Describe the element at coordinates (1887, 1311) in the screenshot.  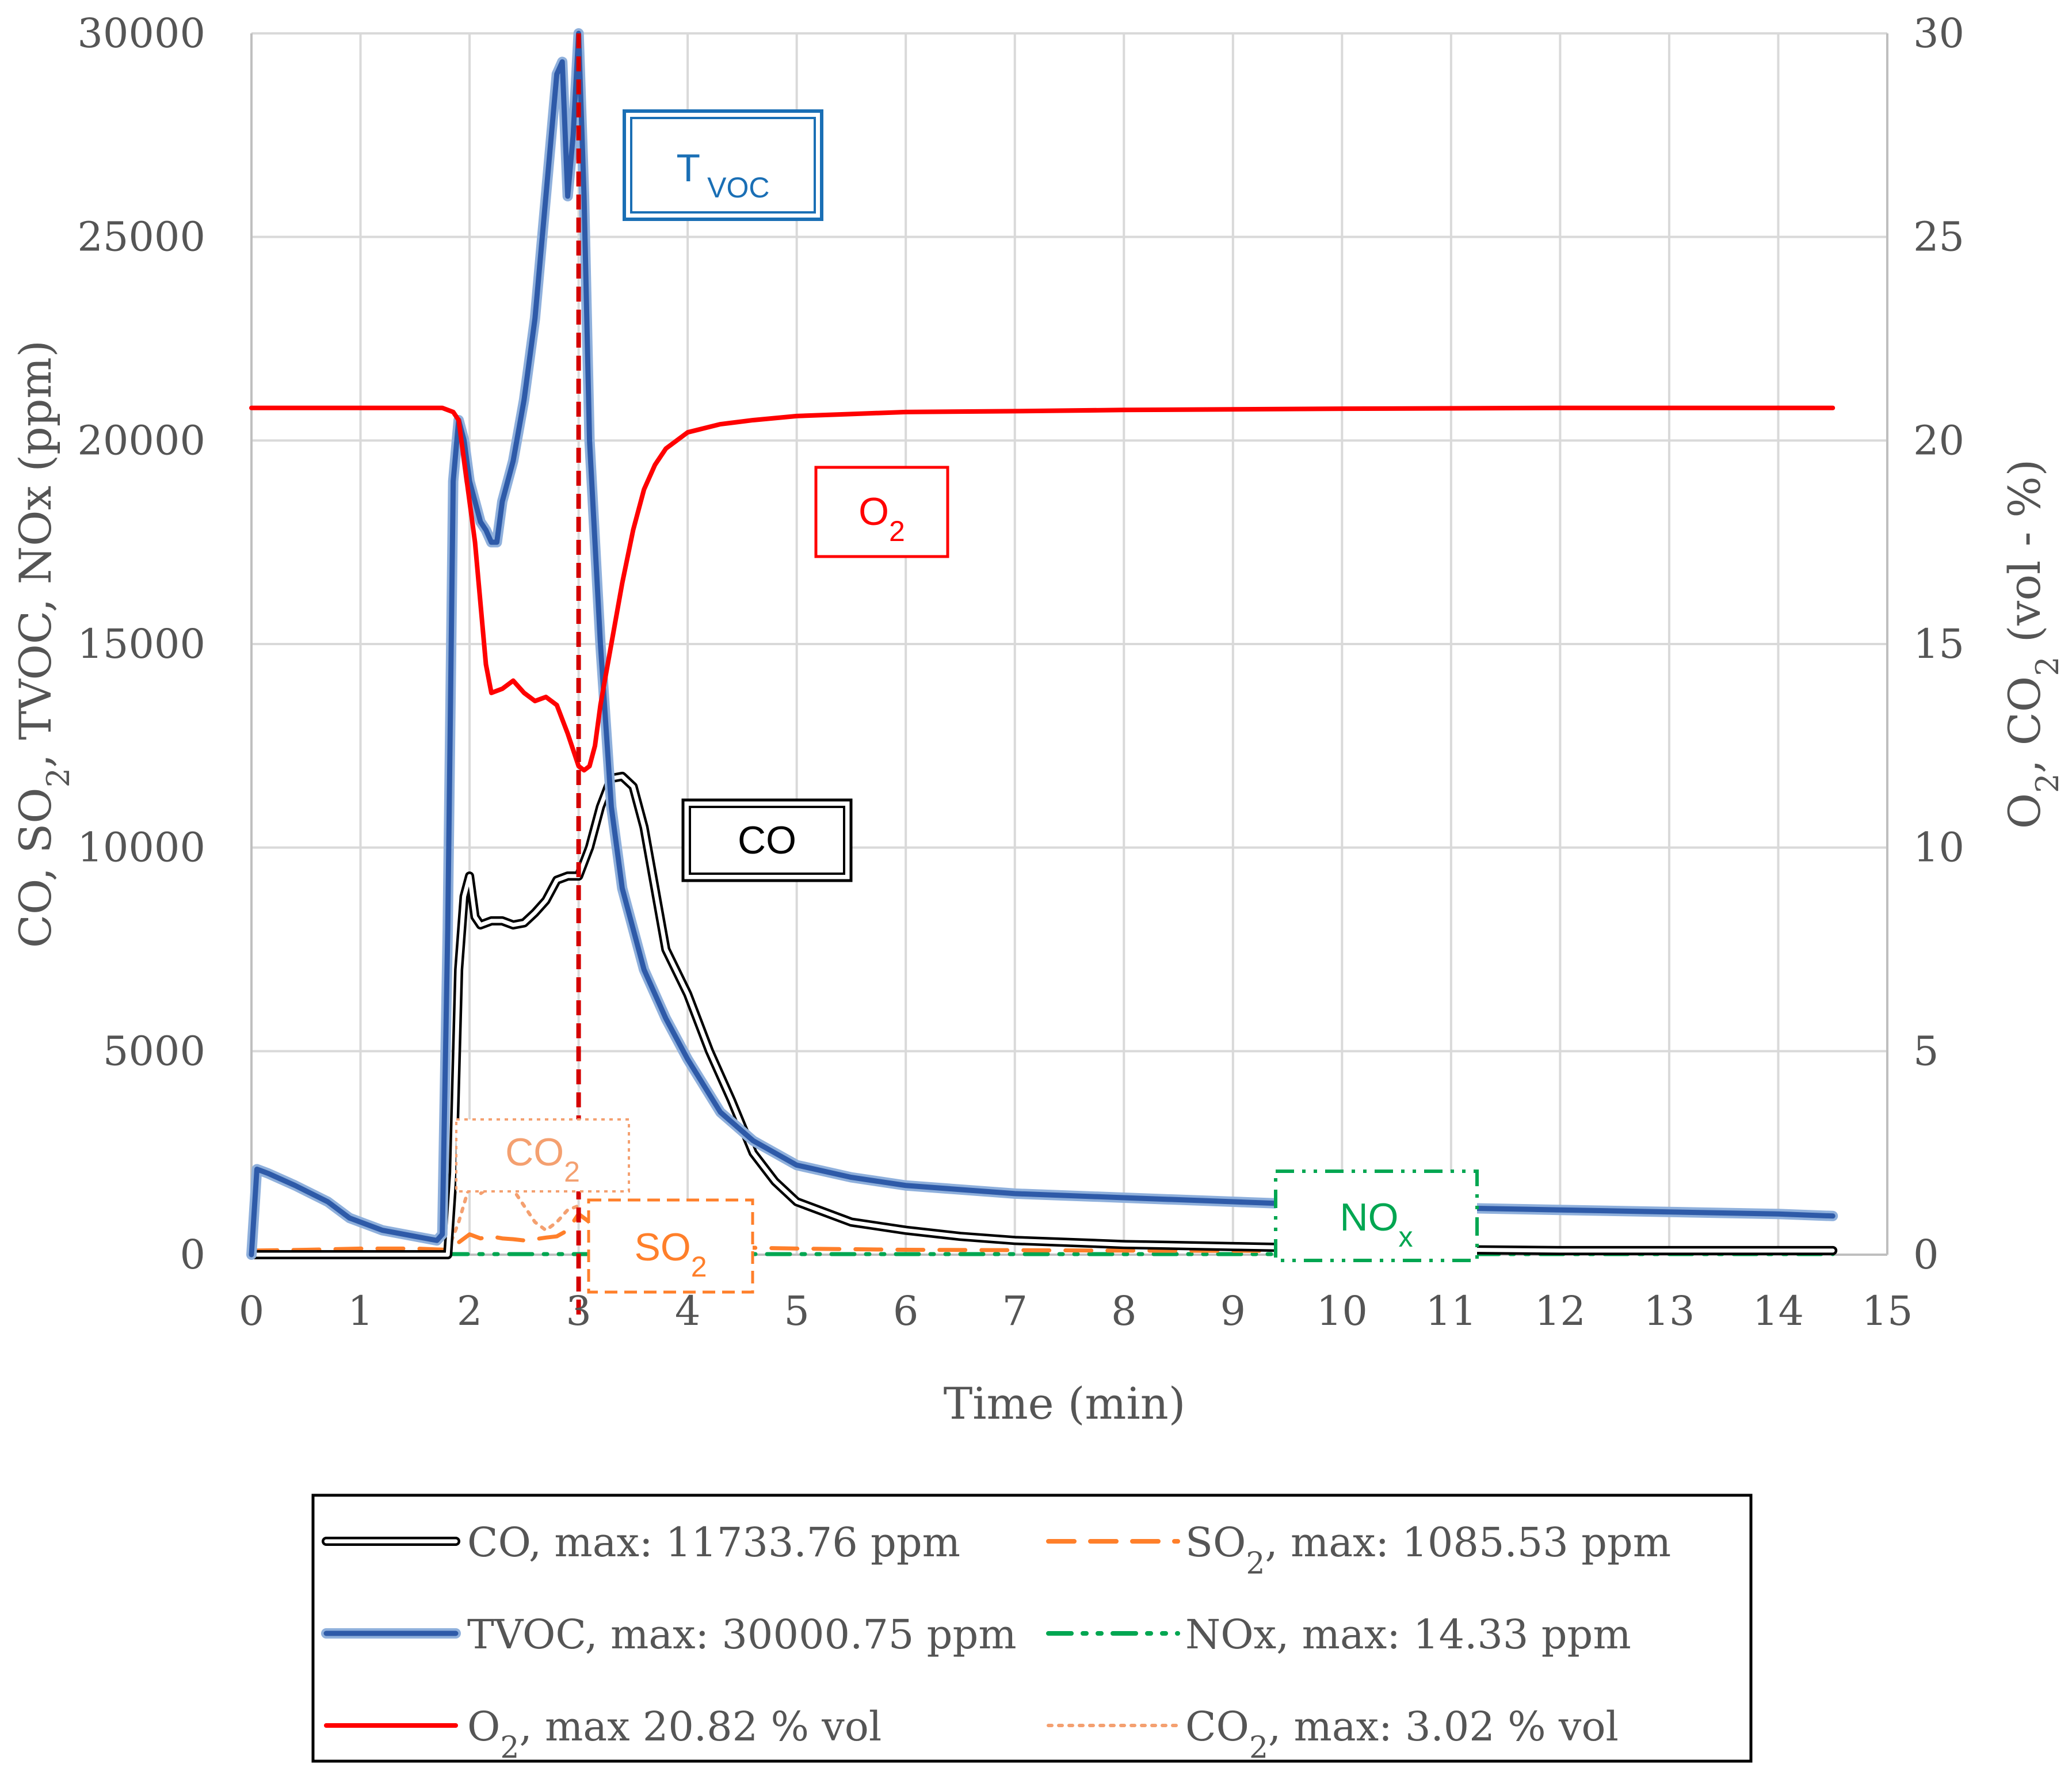
I see `x-tick-label-15: 15` at that location.